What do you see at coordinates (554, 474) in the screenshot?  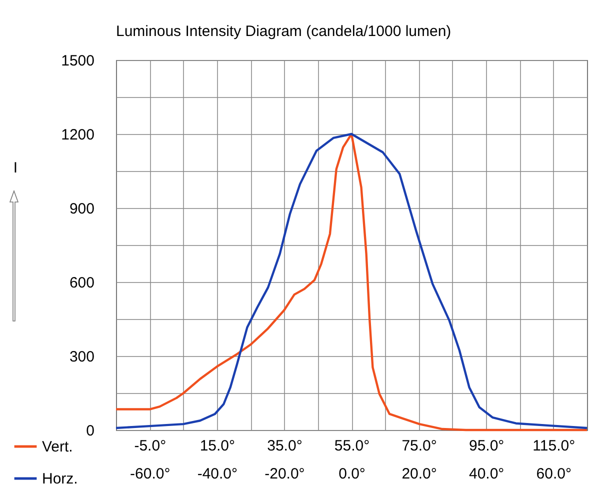 I see `x2-tick-label: 60.0°` at bounding box center [554, 474].